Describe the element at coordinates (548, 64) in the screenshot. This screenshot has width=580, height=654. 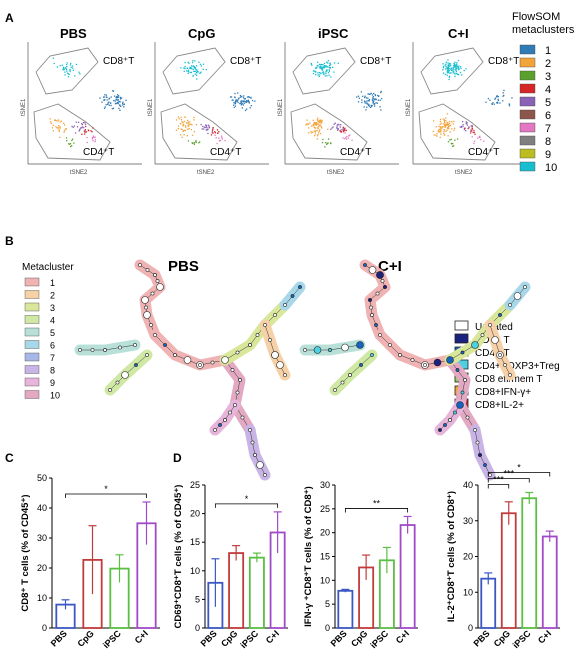
I see `flowsom-legend-label: 2` at that location.